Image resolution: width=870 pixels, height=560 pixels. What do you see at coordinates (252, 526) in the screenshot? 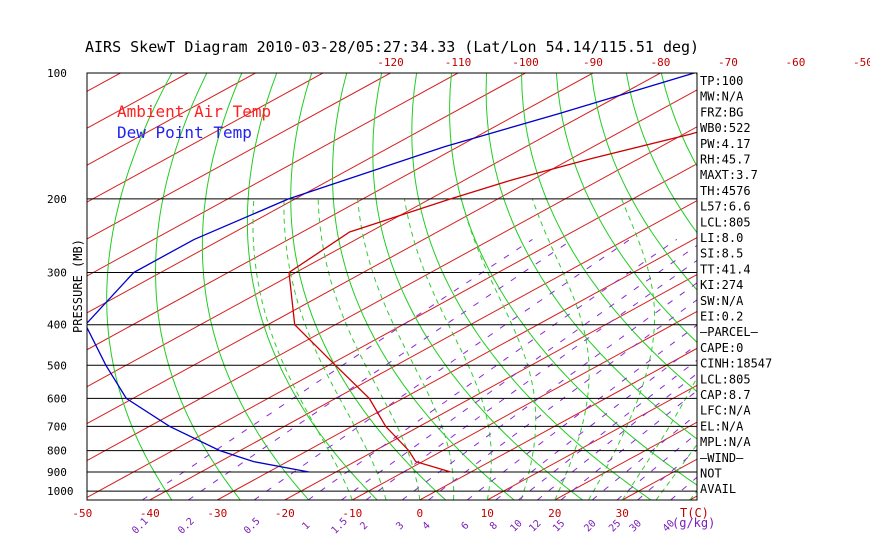
I see `mixing-ratio-tick-label: 0.5` at bounding box center [252, 526].